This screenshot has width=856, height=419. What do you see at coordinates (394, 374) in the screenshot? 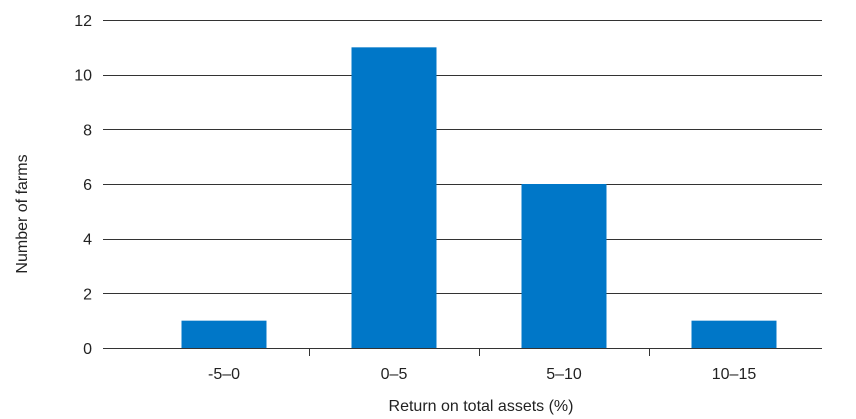
I see `x-tick-label-2: 0–5` at bounding box center [394, 374].